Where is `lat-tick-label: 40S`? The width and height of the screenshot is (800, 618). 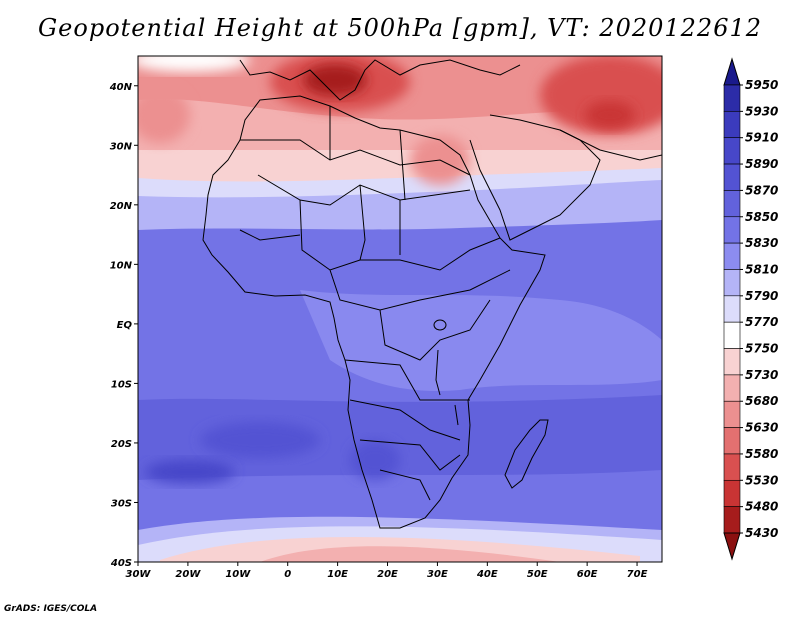
lat-tick-label: 40S is located at coordinates (121, 563).